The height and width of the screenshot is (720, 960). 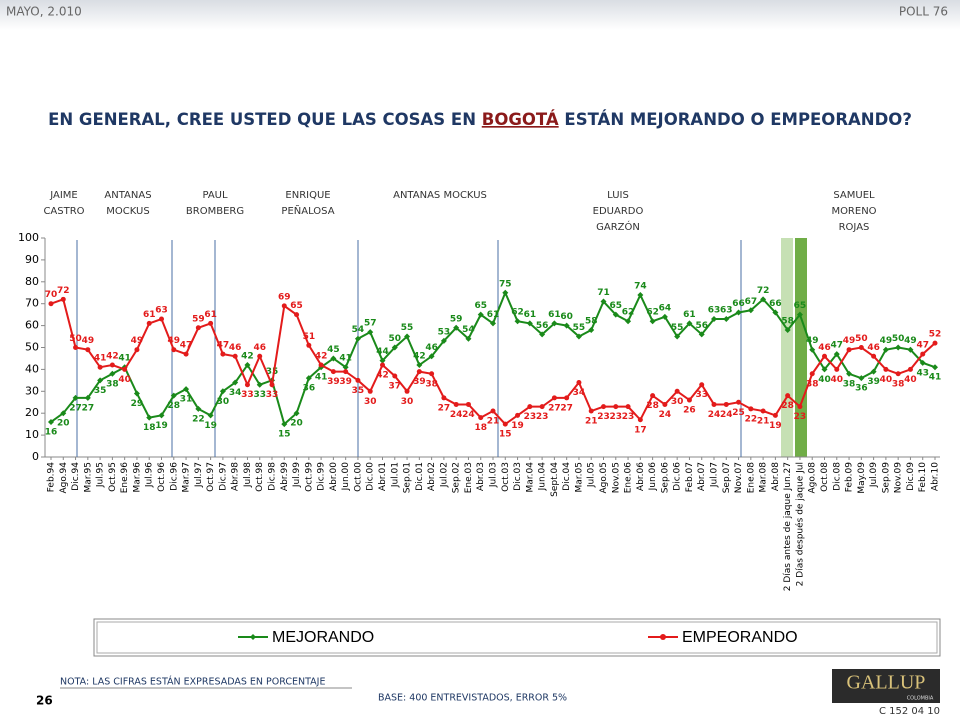 What do you see at coordinates (186, 400) in the screenshot?
I see `data-label: 31` at bounding box center [186, 400].